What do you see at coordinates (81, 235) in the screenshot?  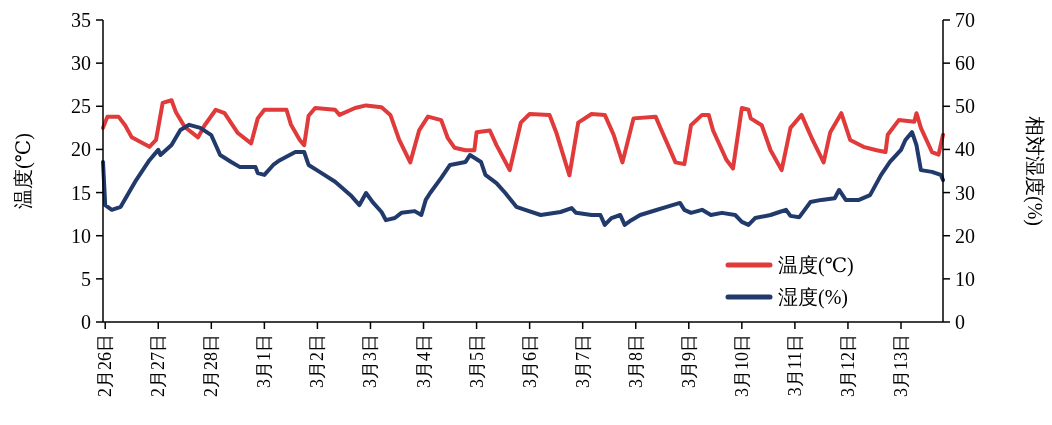 I see `y-tick-label: 10` at bounding box center [81, 235].